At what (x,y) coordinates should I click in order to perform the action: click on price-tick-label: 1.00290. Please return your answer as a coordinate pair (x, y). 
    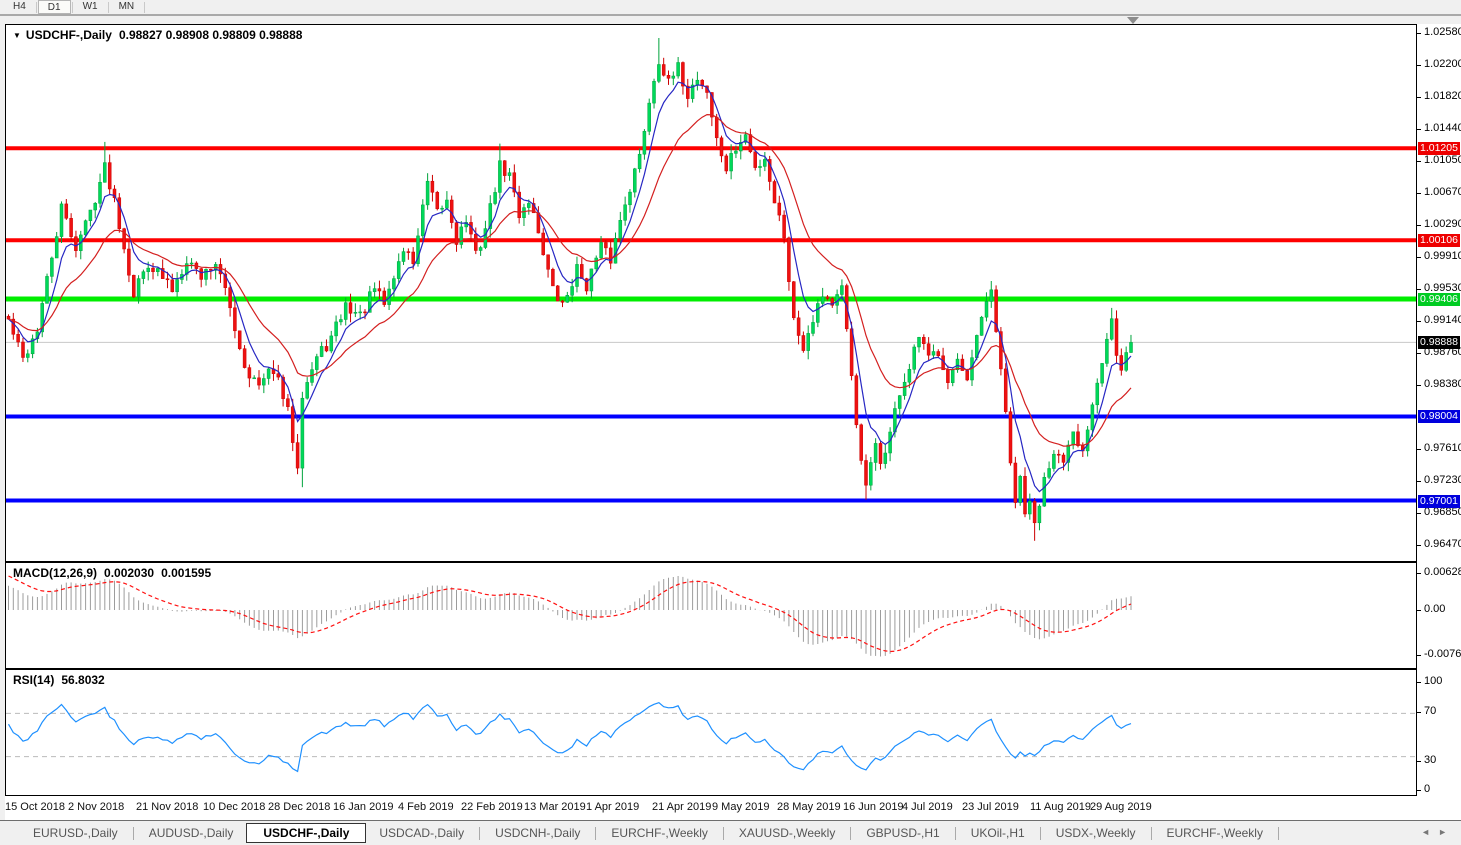
    Looking at the image, I should click on (1442, 224).